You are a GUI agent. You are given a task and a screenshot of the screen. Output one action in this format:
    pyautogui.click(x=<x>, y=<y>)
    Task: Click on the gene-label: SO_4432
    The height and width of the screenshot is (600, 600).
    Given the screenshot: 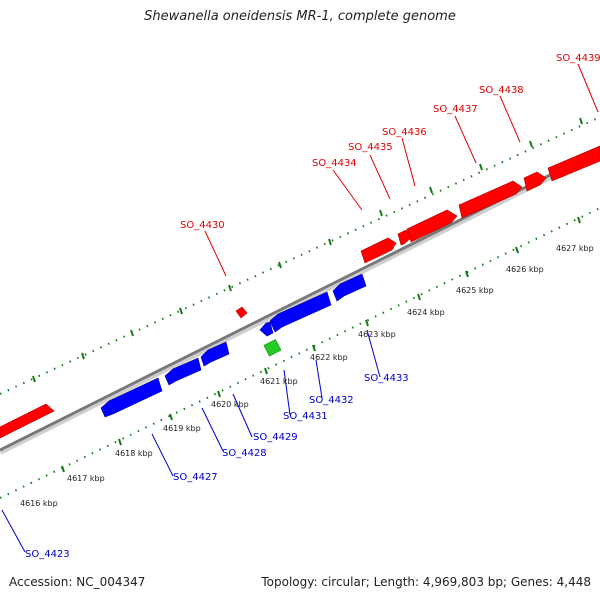 What is the action you would take?
    pyautogui.click(x=331, y=400)
    